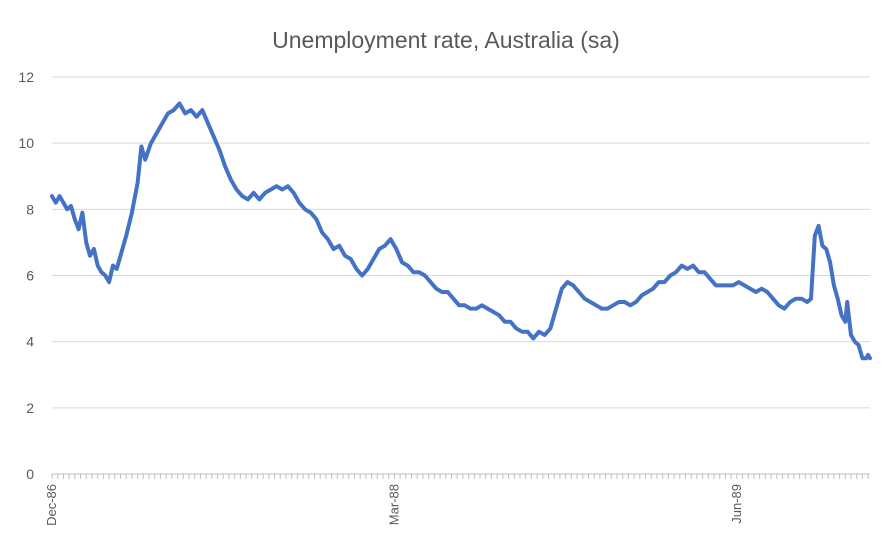  I want to click on y-tick-label: 4, so click(30, 342).